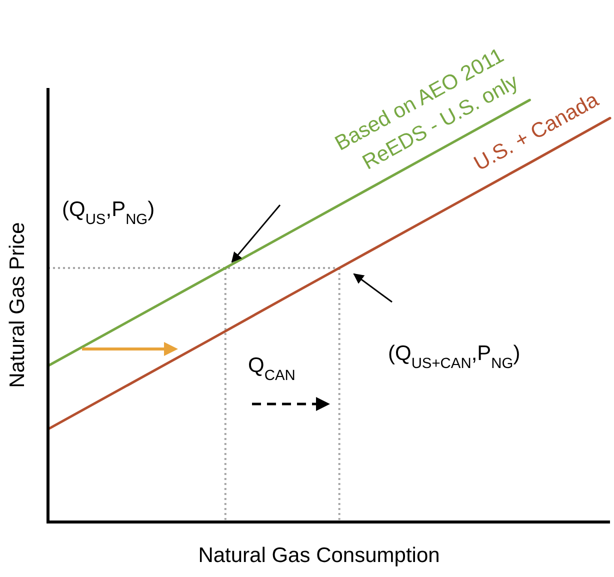 The image size is (614, 577). Describe the element at coordinates (319, 555) in the screenshot. I see `x-axis-title: Natural Gas Consumption` at that location.